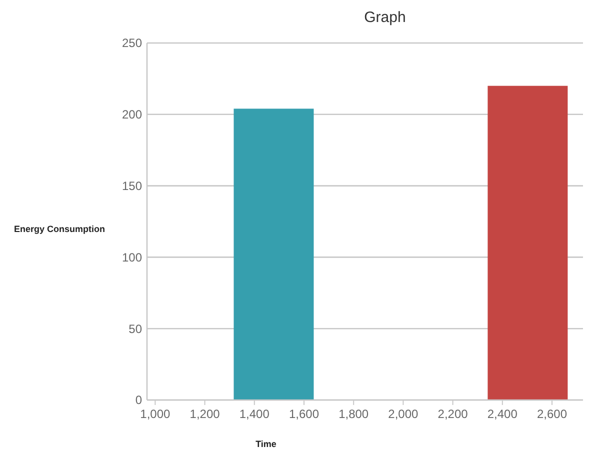  What do you see at coordinates (135, 329) in the screenshot?
I see `y-tick-label: 50` at bounding box center [135, 329].